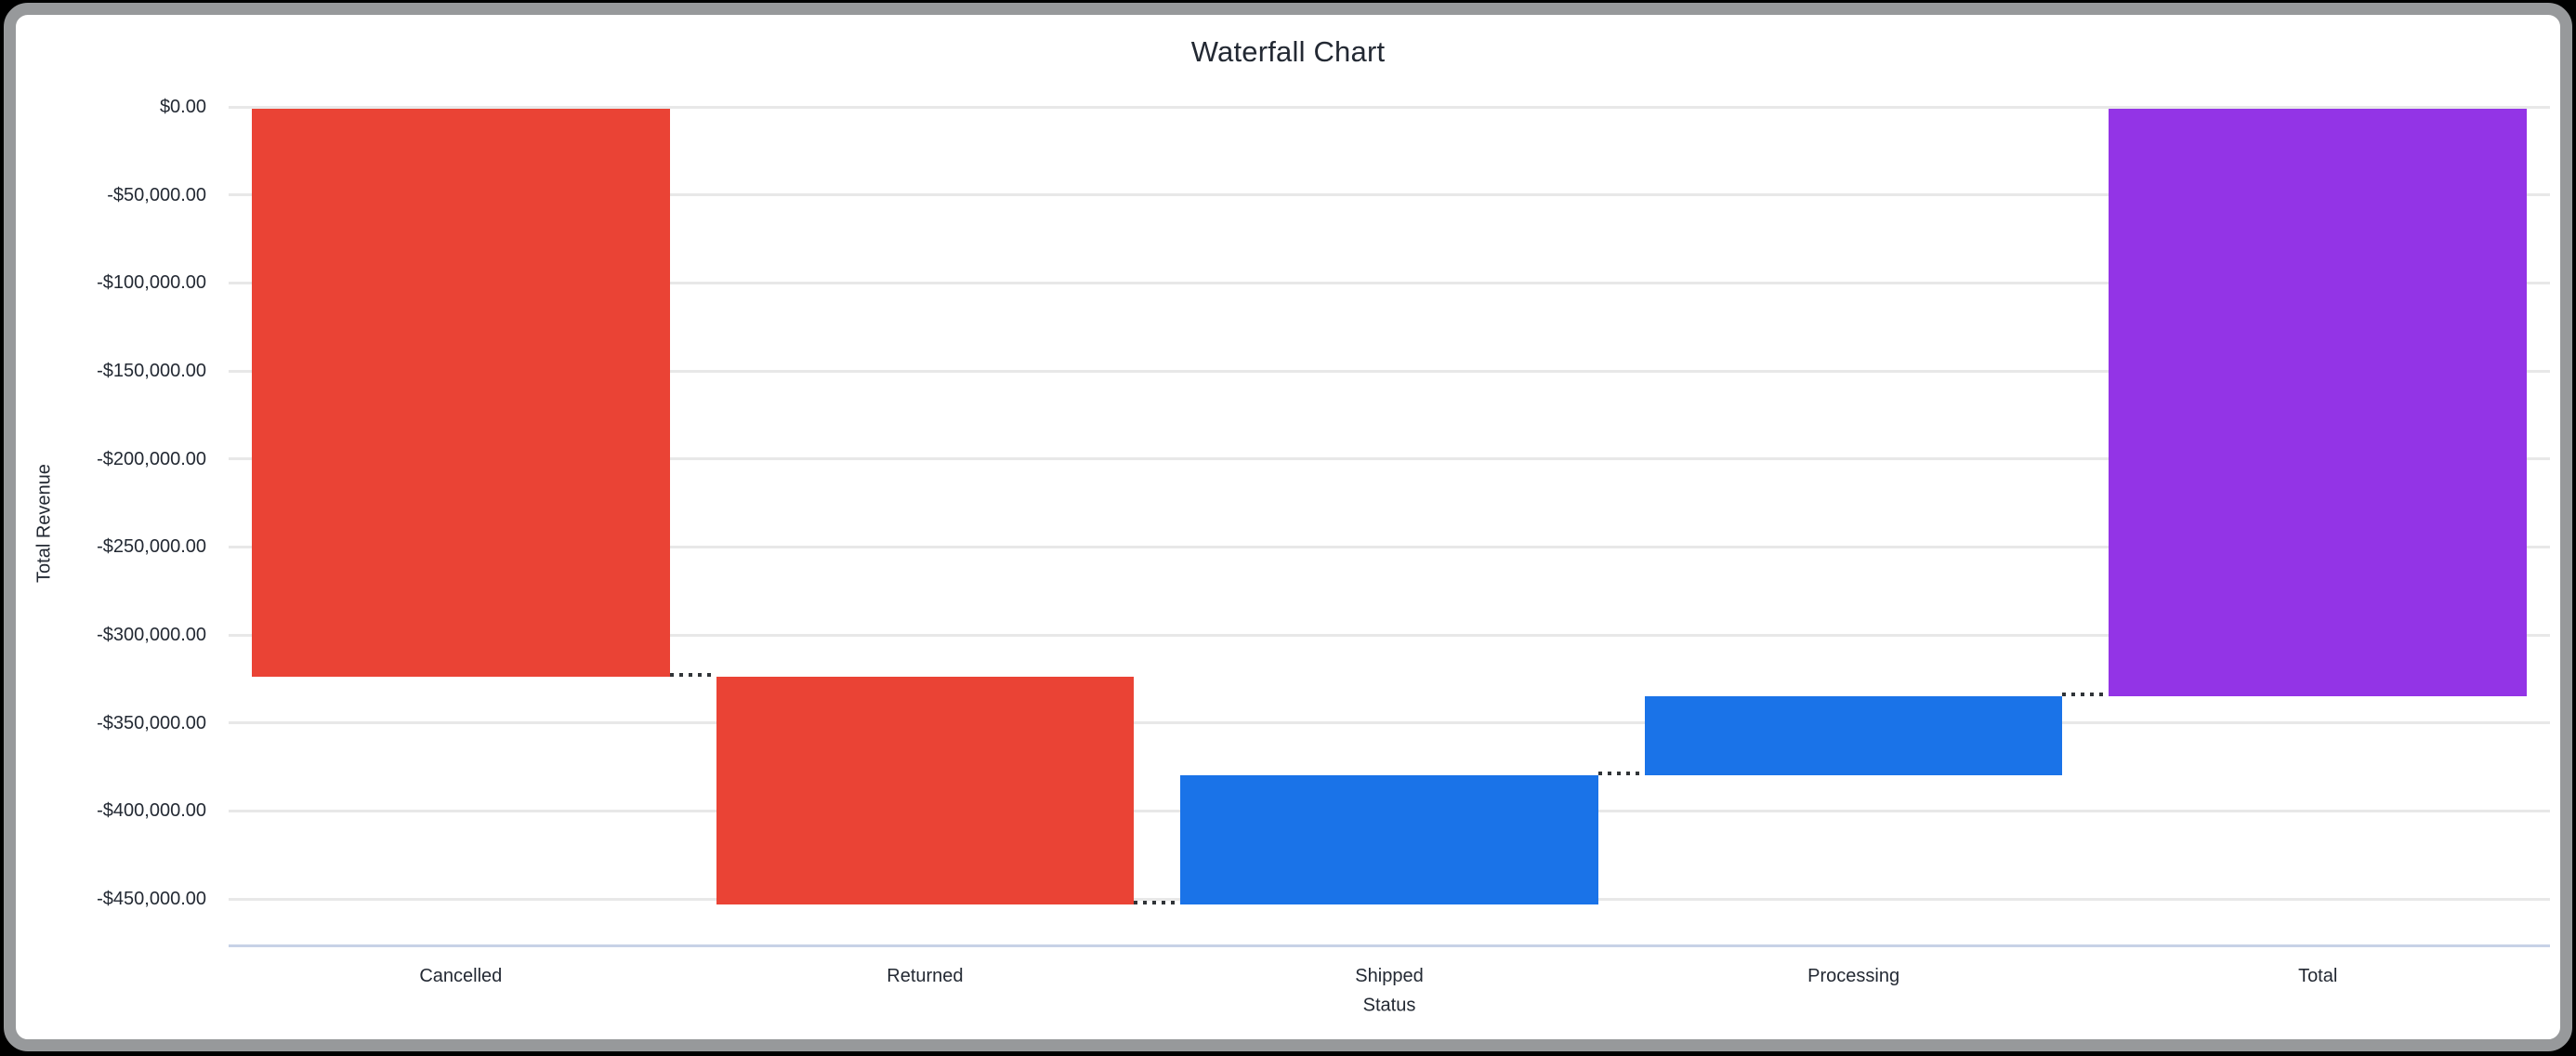 The image size is (2576, 1056). Describe the element at coordinates (2318, 403) in the screenshot. I see `bar-total` at that location.